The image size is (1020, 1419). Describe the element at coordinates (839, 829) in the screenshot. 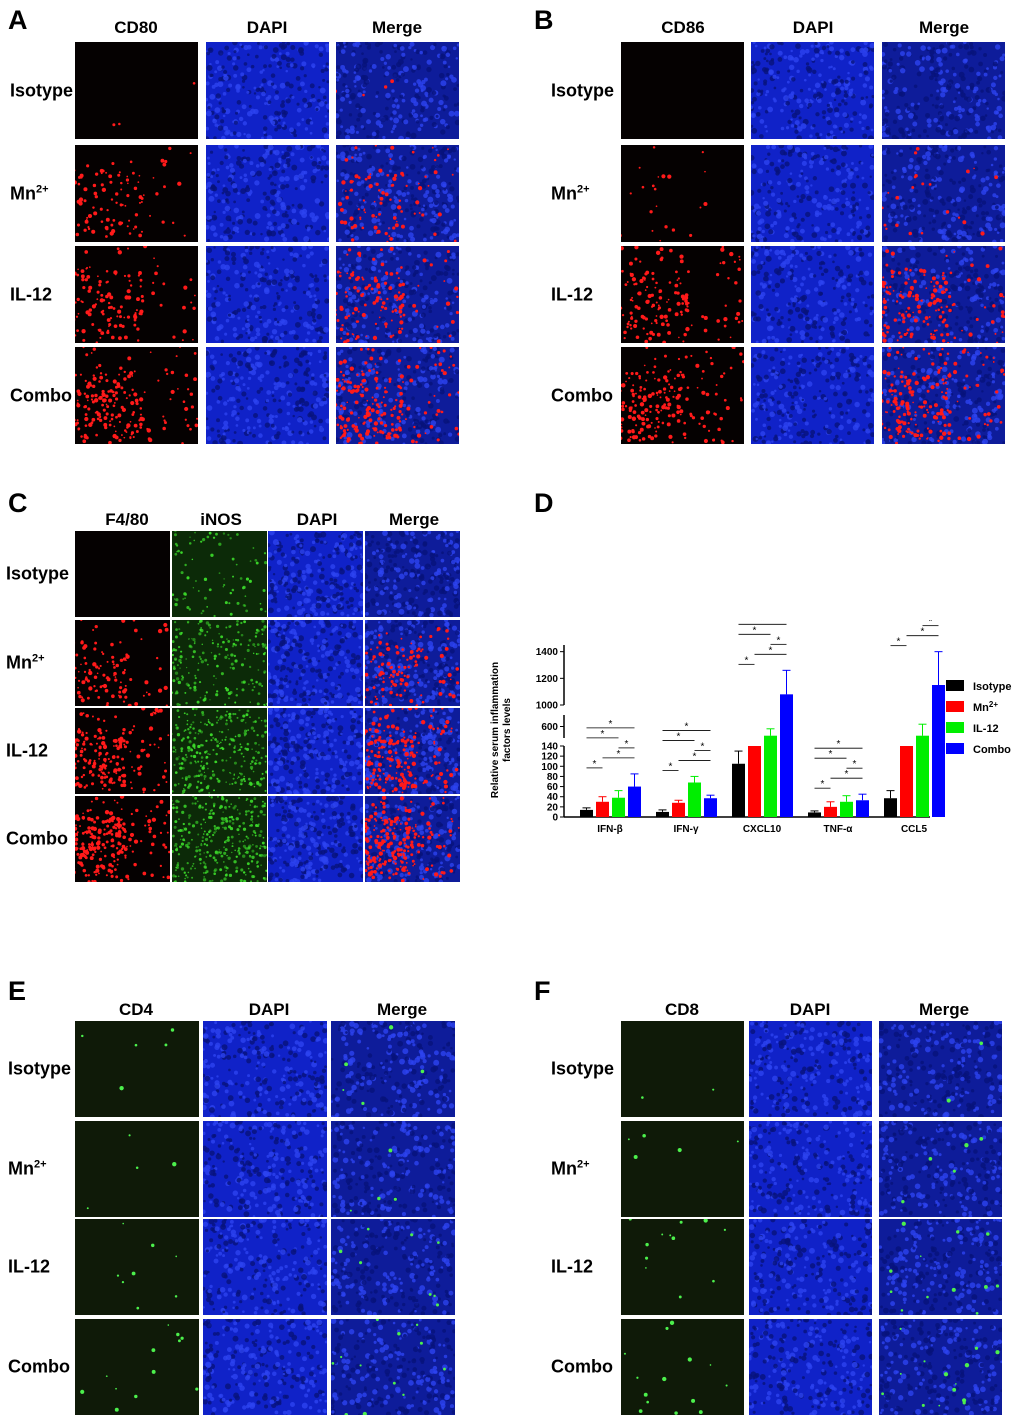

I see `x-tick-label: TNF-α` at that location.